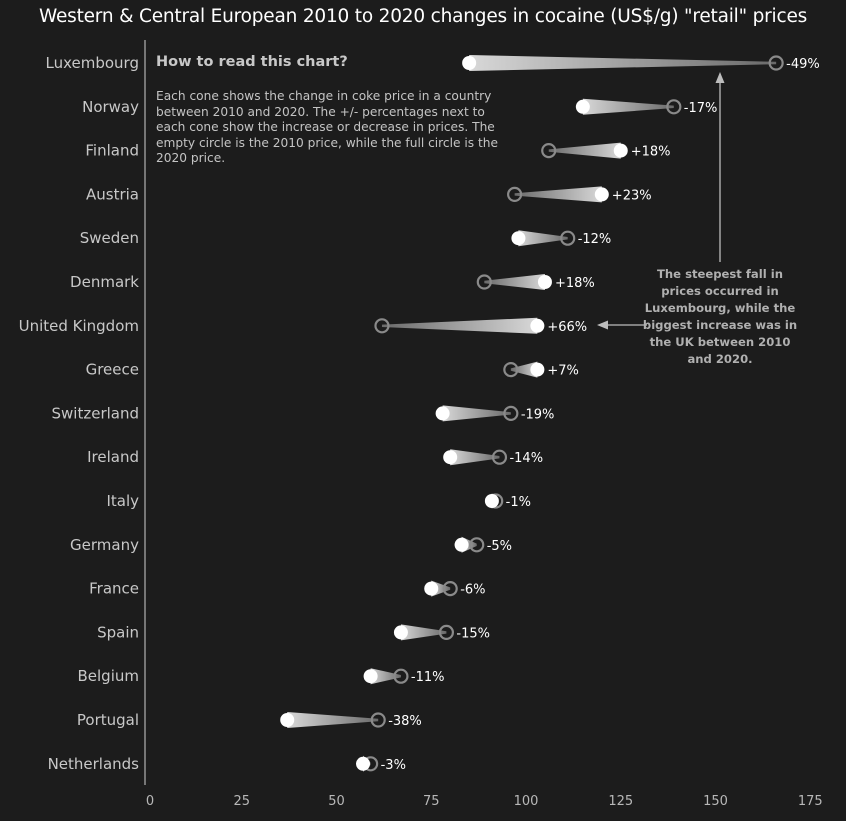 Image resolution: width=846 pixels, height=821 pixels. Describe the element at coordinates (518, 502) in the screenshot. I see `change-label: -1%` at that location.